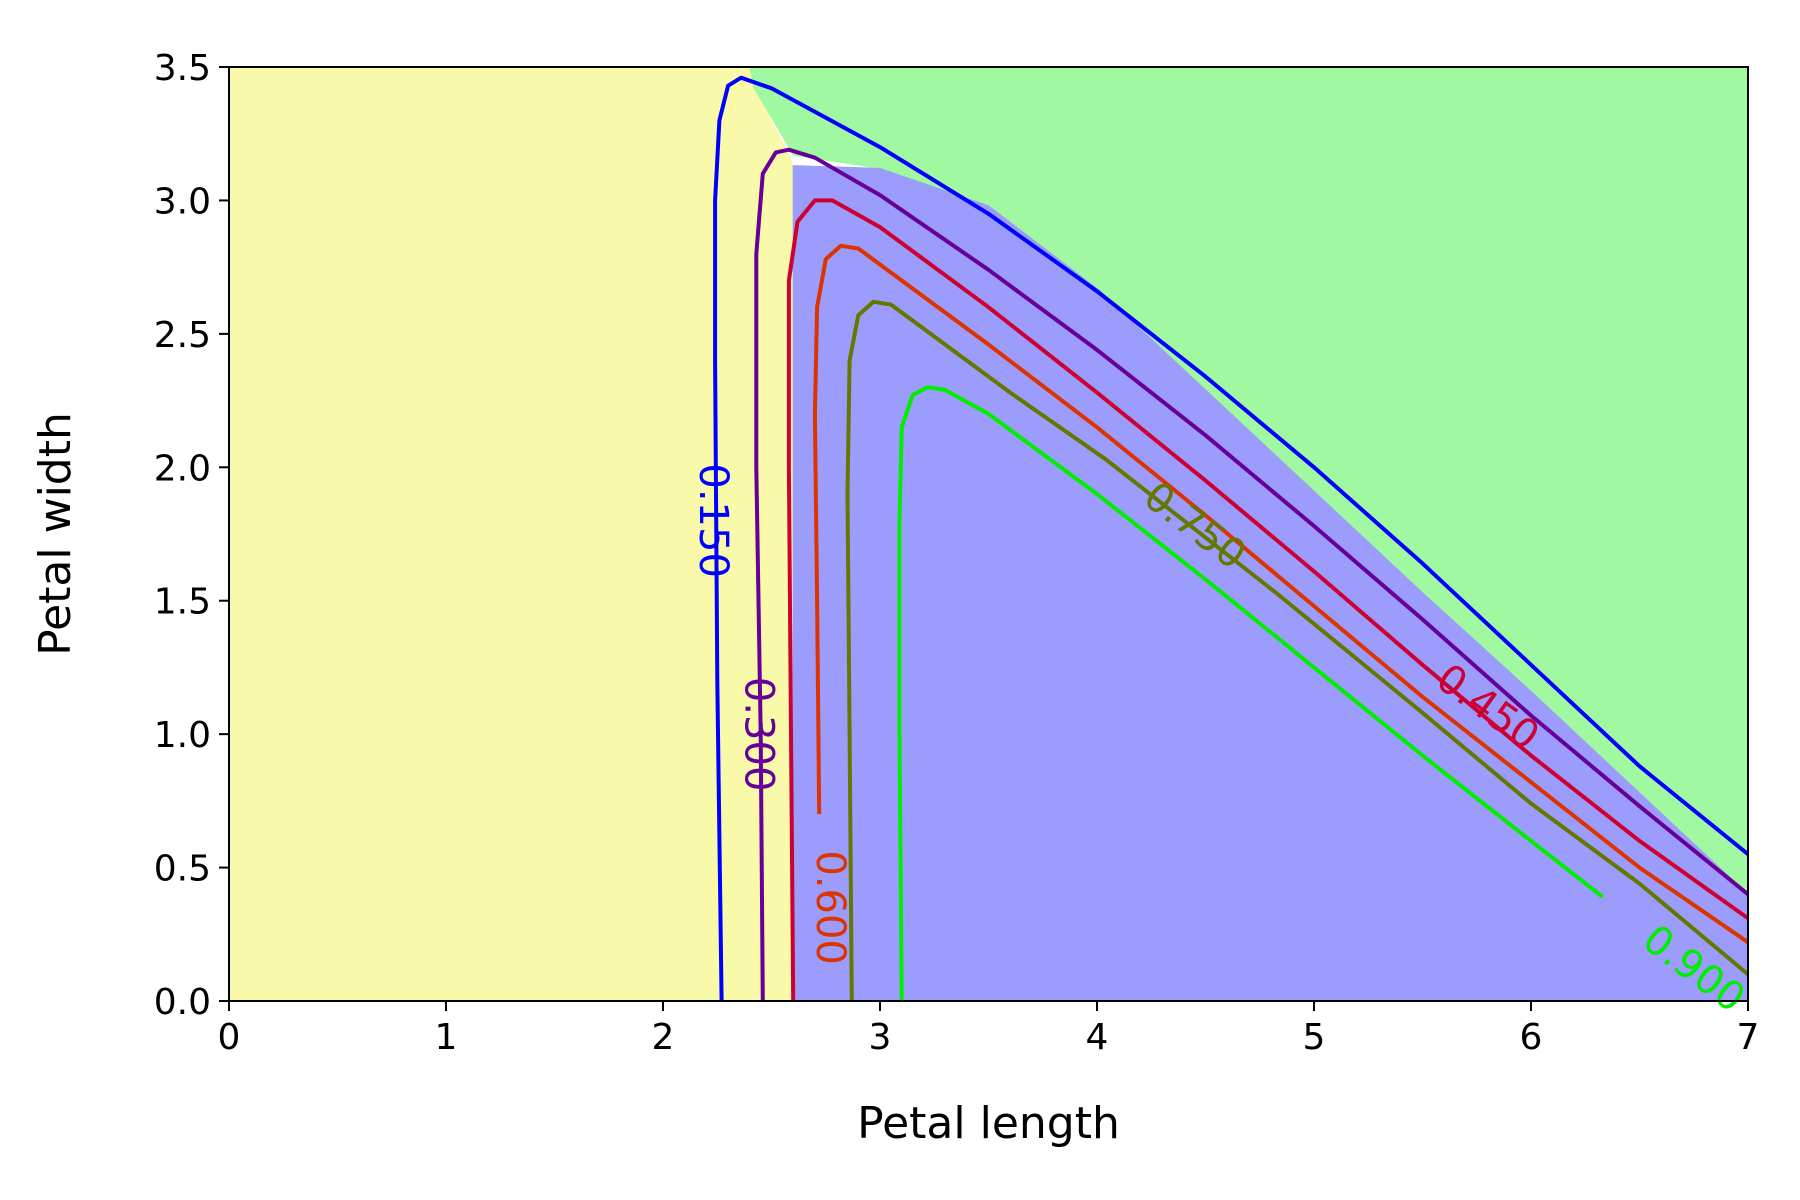 The width and height of the screenshot is (1800, 1200). I want to click on contour-label-0.300: 0.300, so click(758, 734).